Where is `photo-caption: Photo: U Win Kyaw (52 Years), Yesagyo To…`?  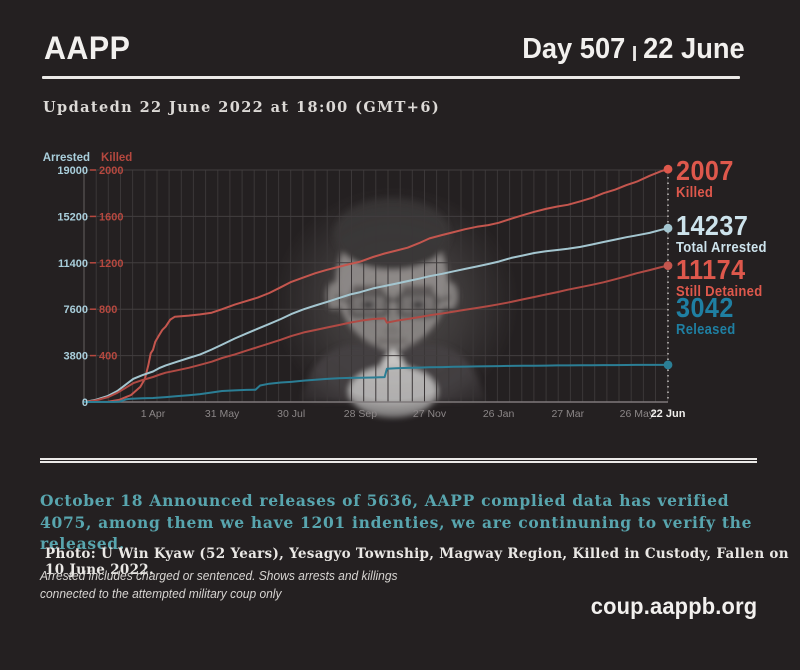
photo-caption: Photo: U Win Kyaw (52 Years), Yesagyo To… is located at coordinates (417, 562).